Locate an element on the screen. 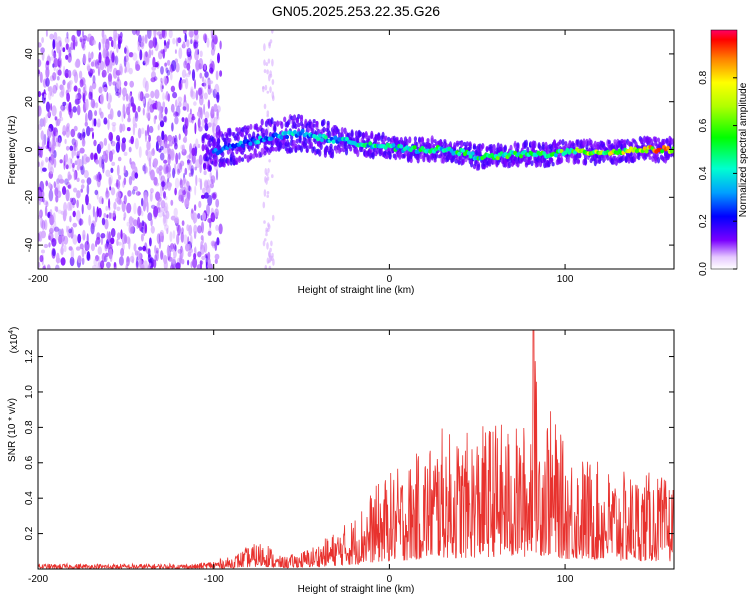 This screenshot has height=600, width=750. colorbar-tick-label: 0.8 is located at coordinates (703, 77).